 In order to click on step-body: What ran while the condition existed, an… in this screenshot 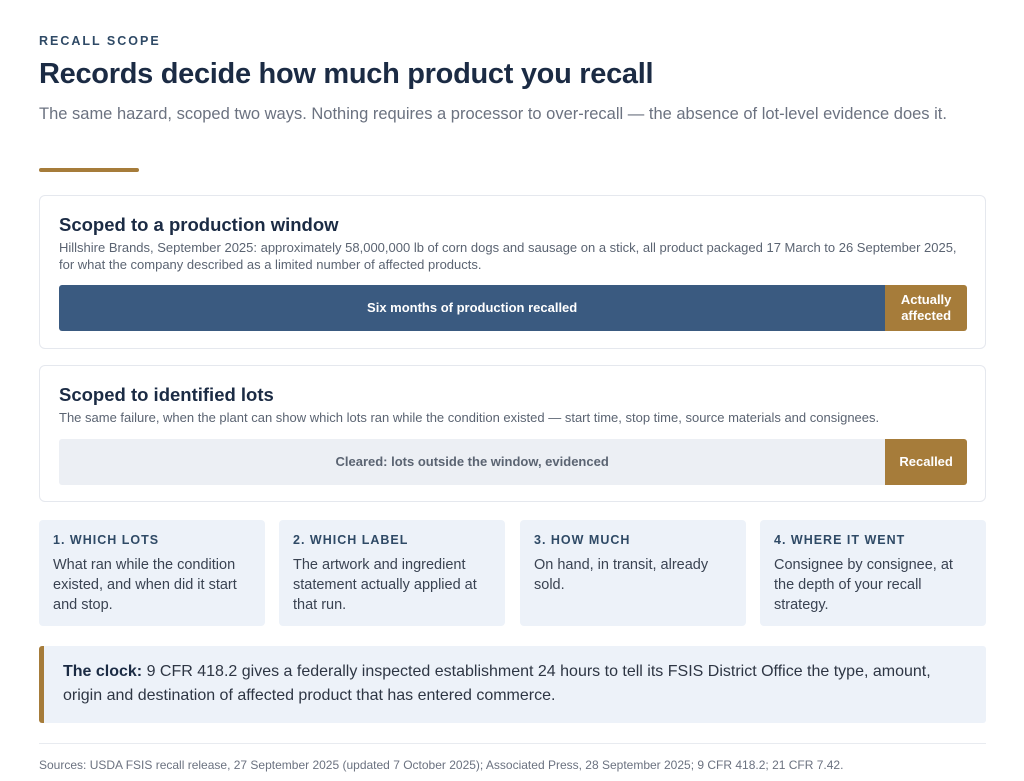, I will do `click(145, 585)`.